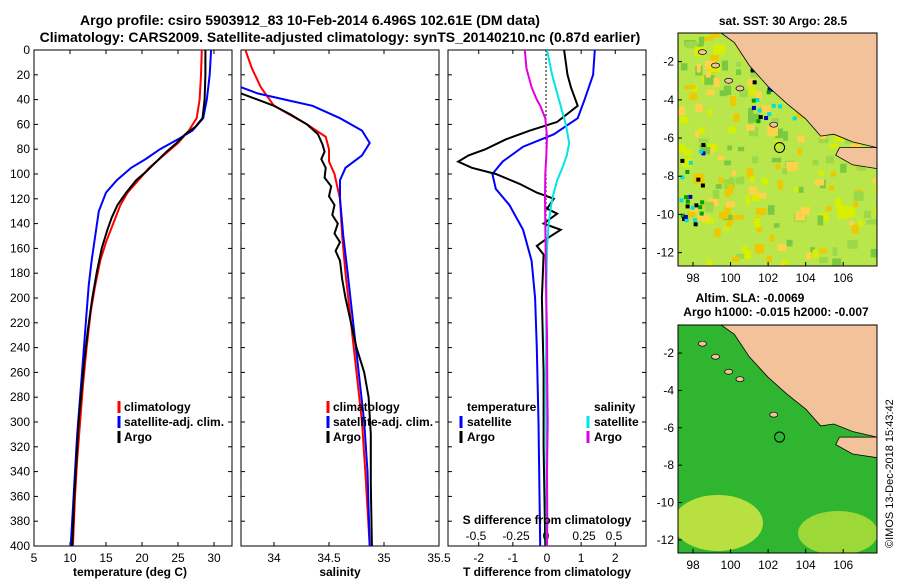 The height and width of the screenshot is (580, 900). I want to click on salinity-series, so click(307, 298).